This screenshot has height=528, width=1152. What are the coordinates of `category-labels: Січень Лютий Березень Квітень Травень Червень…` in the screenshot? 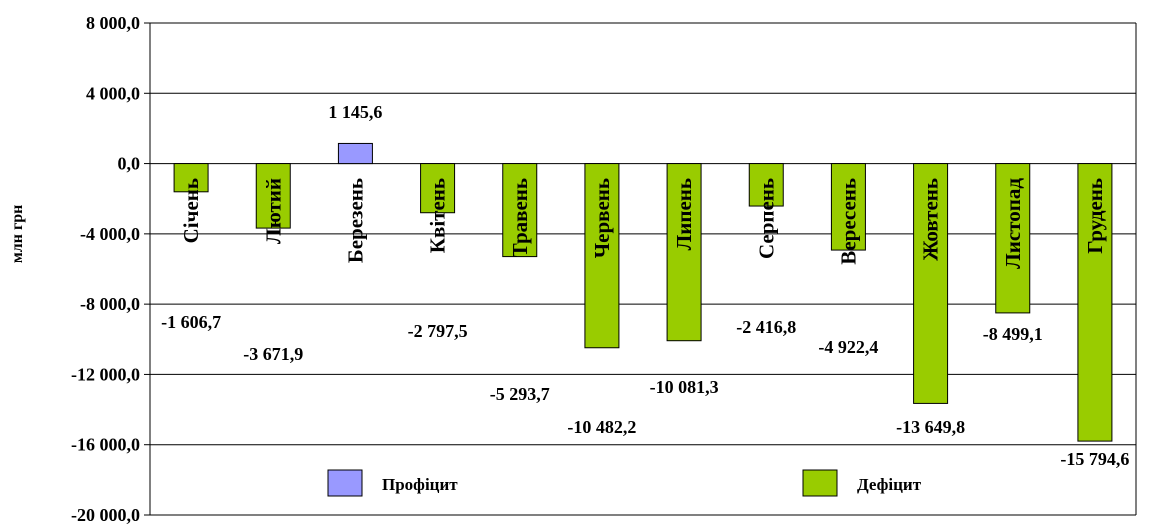 It's located at (643, 223).